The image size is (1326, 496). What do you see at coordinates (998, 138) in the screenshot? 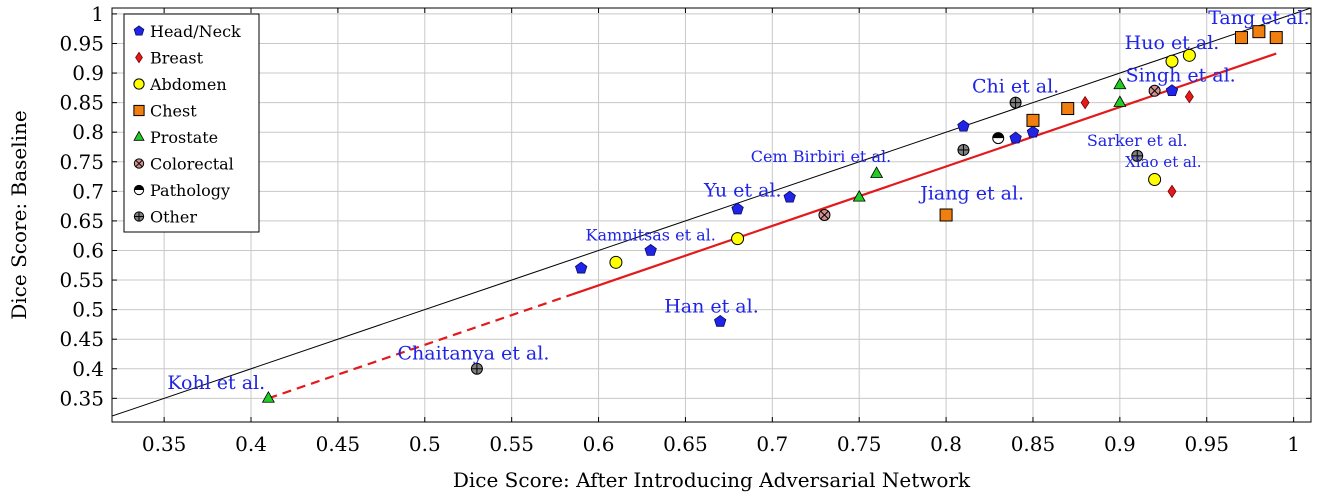
I see `point-pathology` at bounding box center [998, 138].